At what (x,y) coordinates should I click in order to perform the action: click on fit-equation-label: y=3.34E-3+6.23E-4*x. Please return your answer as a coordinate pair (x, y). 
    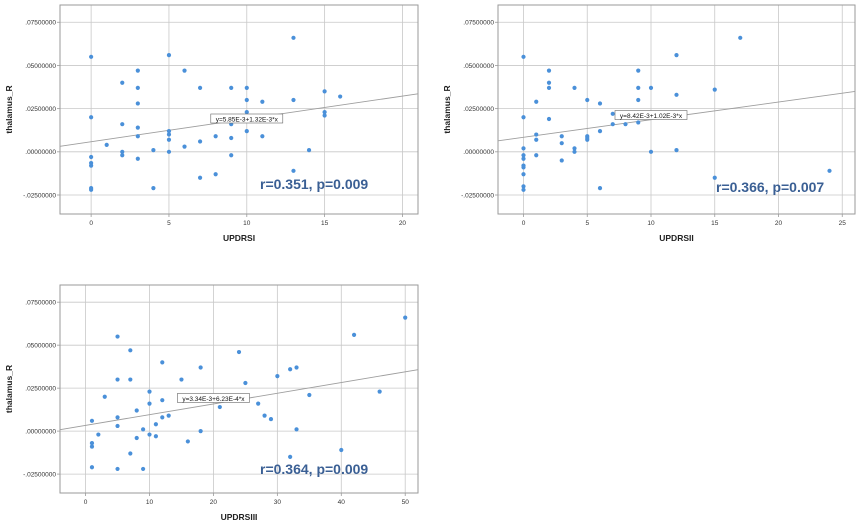
    Looking at the image, I should click on (213, 399).